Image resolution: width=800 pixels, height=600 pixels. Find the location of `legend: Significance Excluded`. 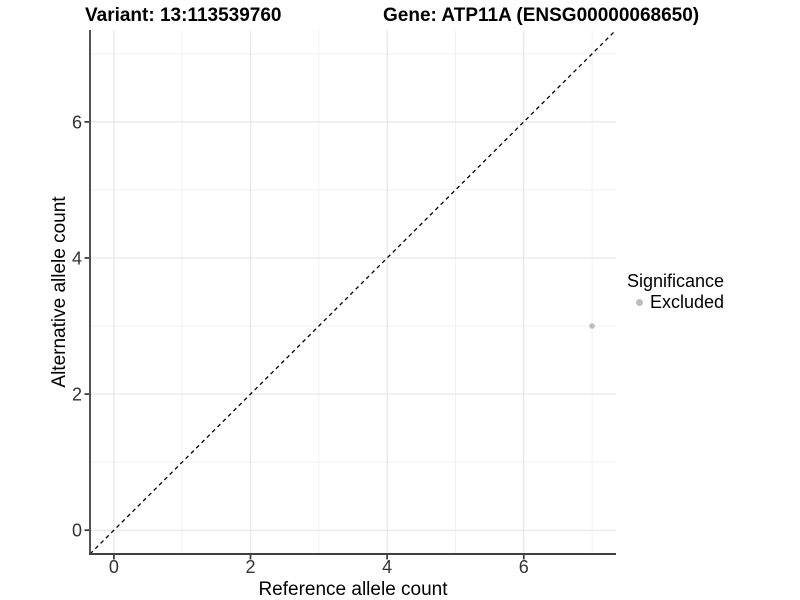

legend: Significance Excluded is located at coordinates (675, 292).